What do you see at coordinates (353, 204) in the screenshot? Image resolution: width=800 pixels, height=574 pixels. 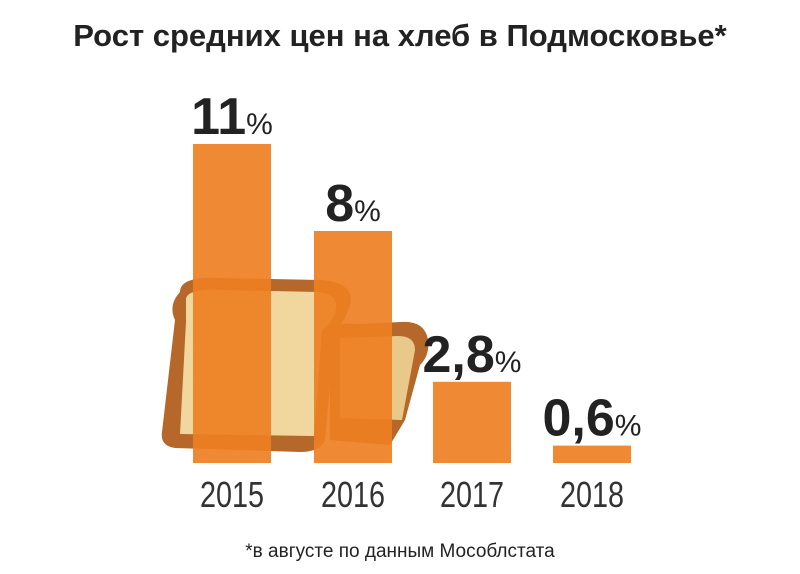 I see `value-label: 8%` at bounding box center [353, 204].